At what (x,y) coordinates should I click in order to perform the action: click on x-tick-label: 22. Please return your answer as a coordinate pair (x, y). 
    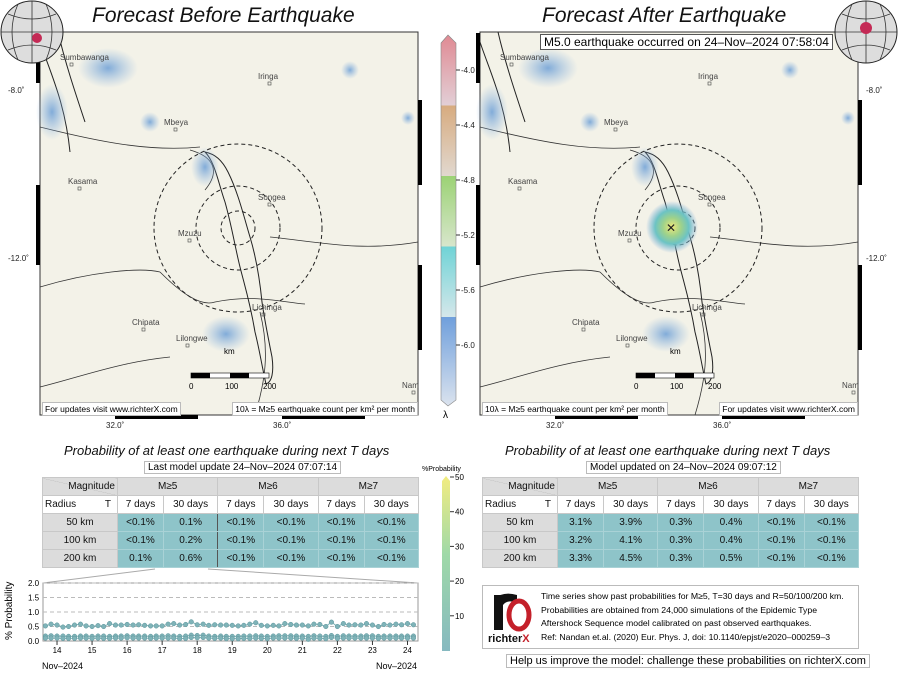
    Looking at the image, I should click on (337, 650).